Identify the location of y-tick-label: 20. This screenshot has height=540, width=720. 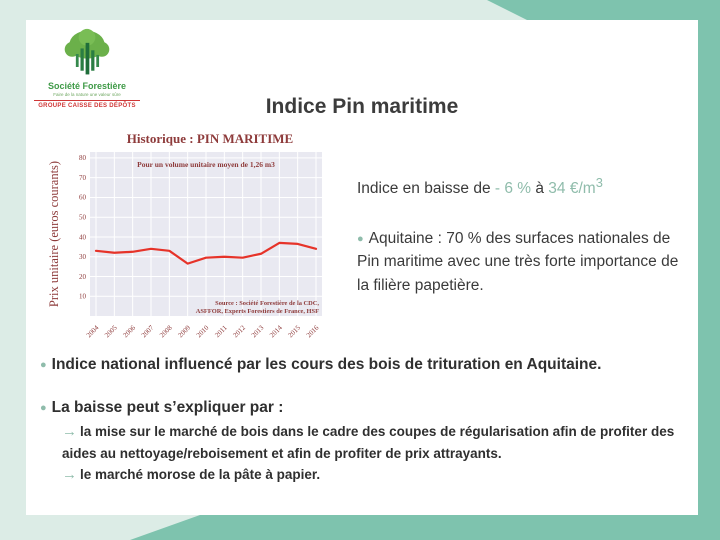
(83, 277).